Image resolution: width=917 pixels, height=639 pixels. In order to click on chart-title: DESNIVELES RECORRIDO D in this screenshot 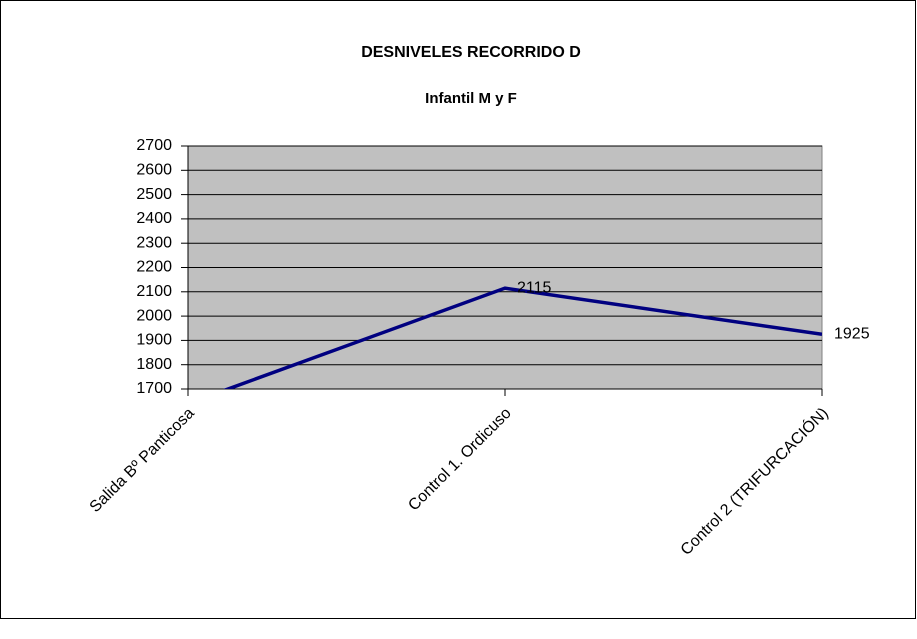, I will do `click(471, 52)`.